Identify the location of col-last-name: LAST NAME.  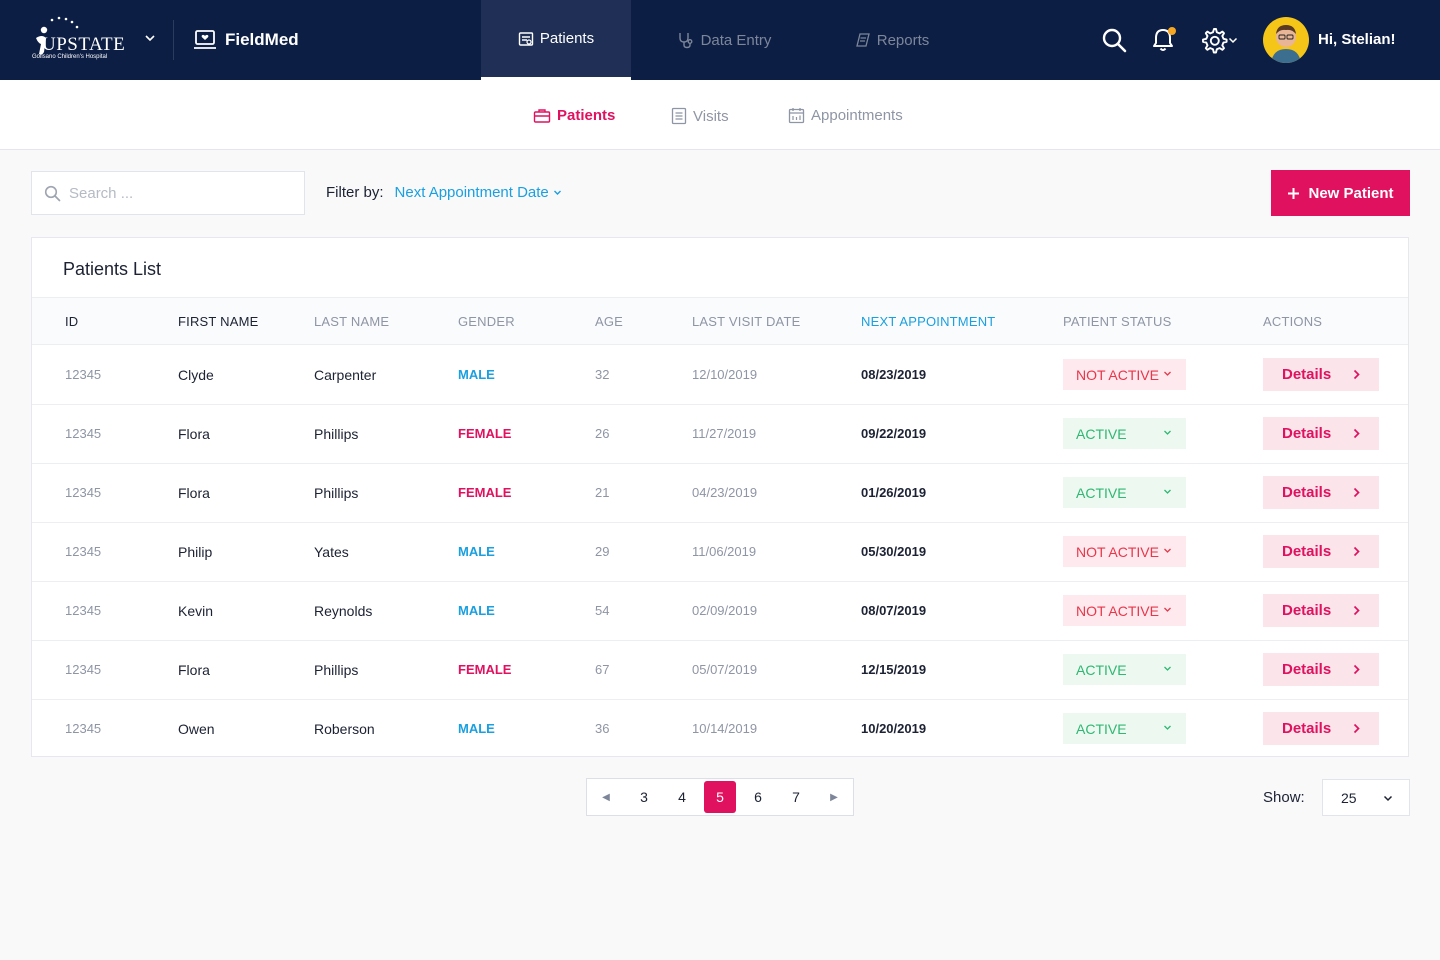
(352, 321).